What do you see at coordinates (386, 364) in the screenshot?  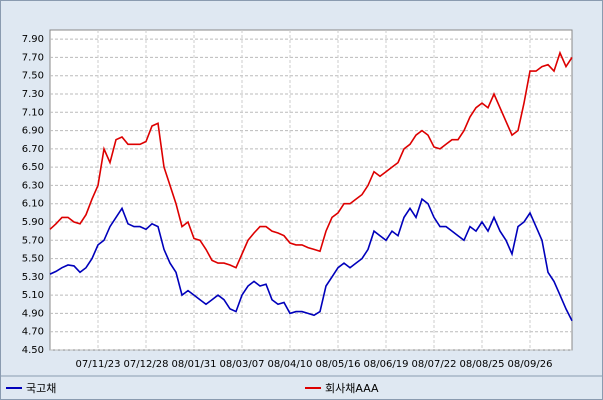 I see `x-tick-label: 08/06/19` at bounding box center [386, 364].